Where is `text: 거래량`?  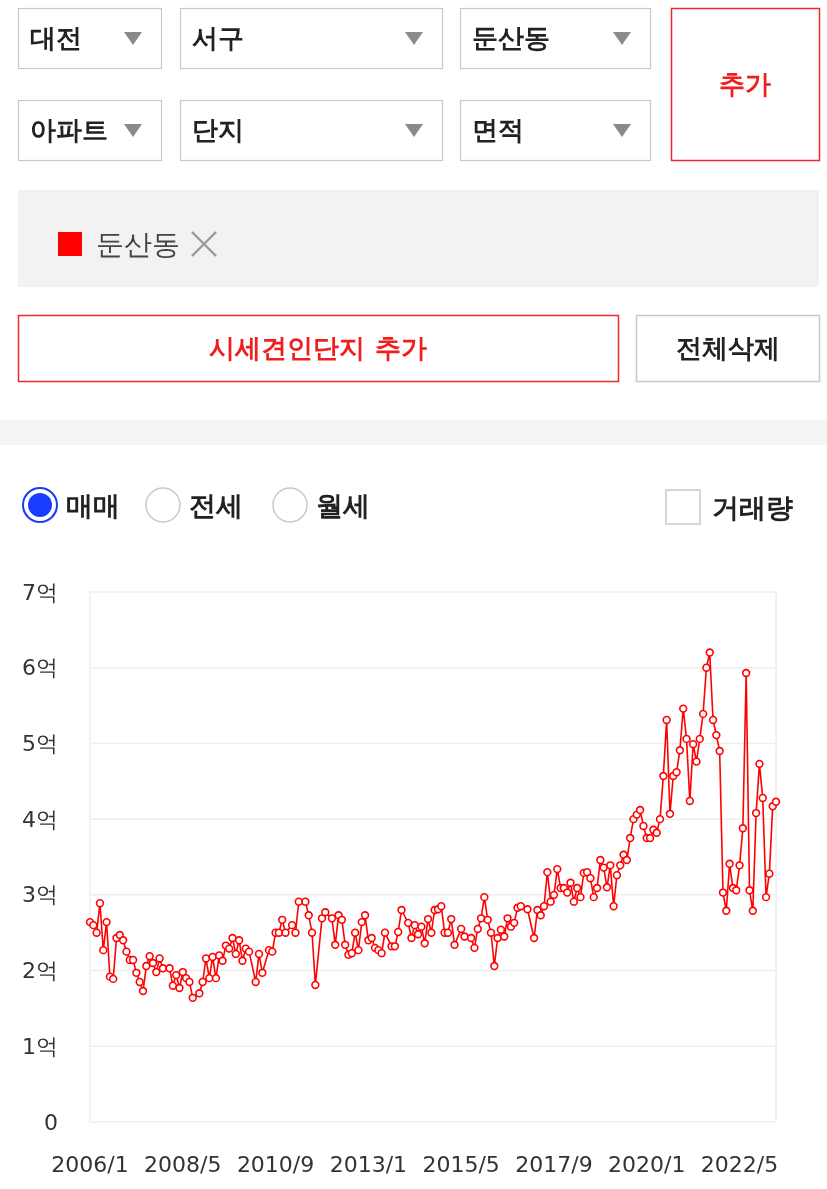
text: 거래량 is located at coordinates (752, 507).